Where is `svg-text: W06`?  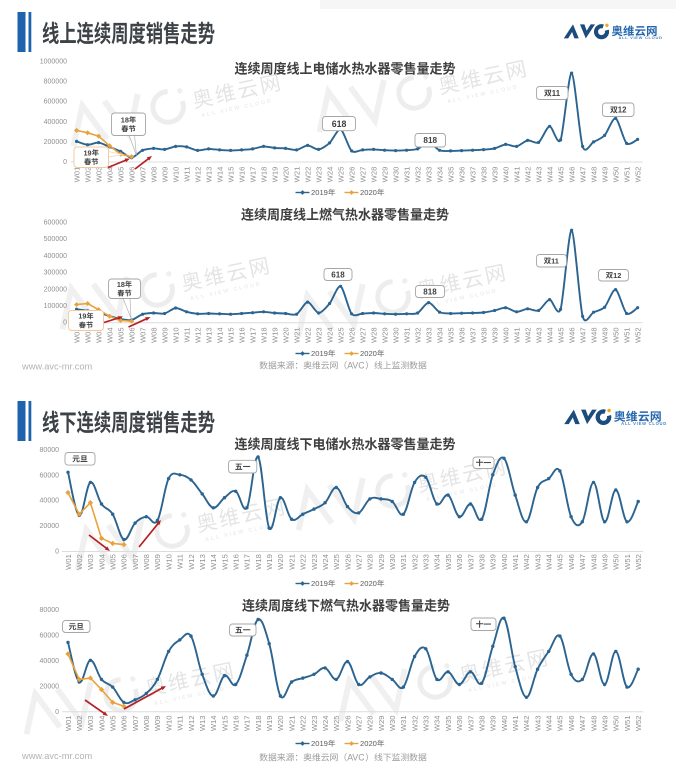 svg-text: W06 is located at coordinates (124, 724).